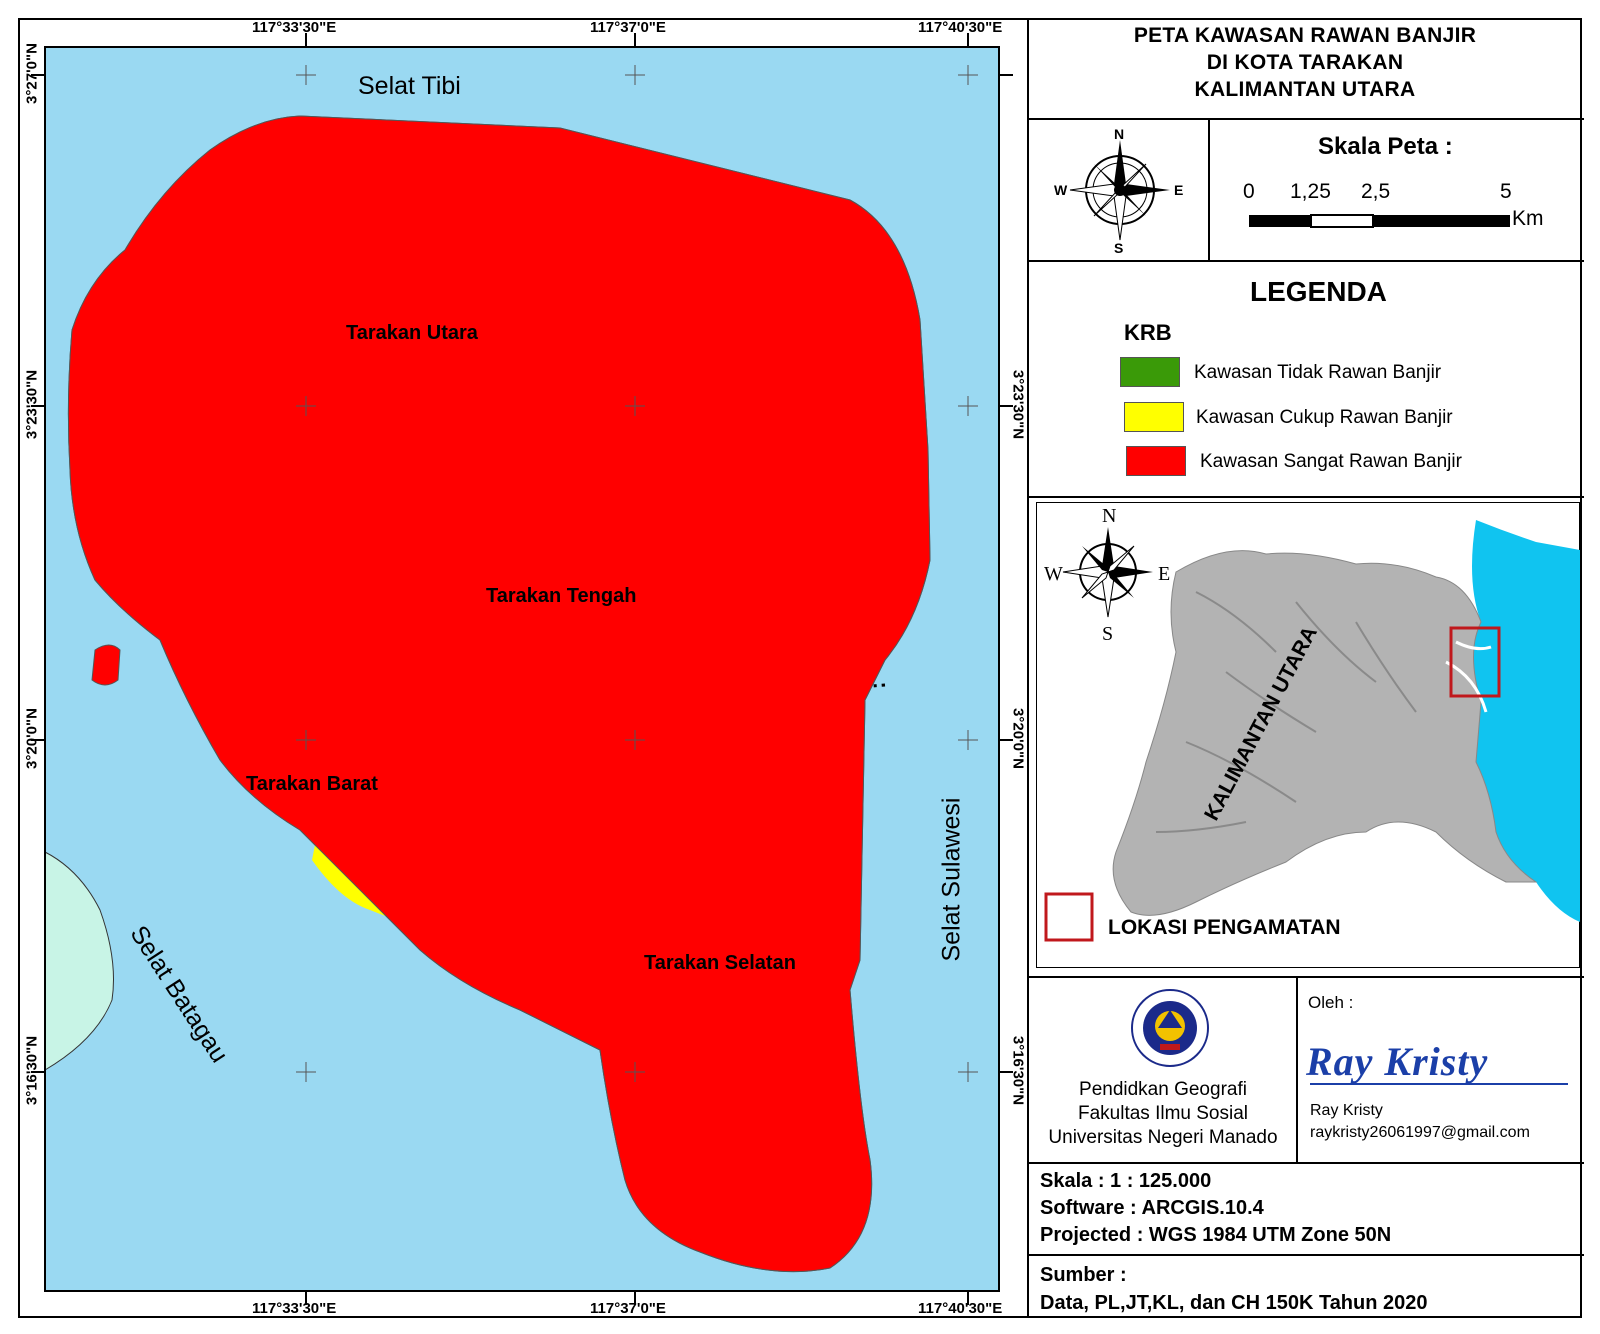 Image resolution: width=1600 pixels, height=1334 pixels. Describe the element at coordinates (1028, 668) in the screenshot. I see `panel-divider` at that location.